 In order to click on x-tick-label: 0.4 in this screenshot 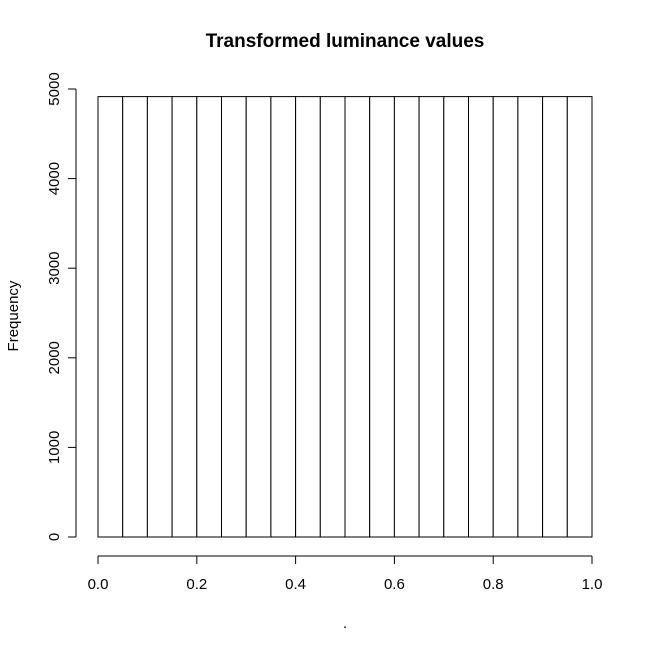, I will do `click(295, 584)`.